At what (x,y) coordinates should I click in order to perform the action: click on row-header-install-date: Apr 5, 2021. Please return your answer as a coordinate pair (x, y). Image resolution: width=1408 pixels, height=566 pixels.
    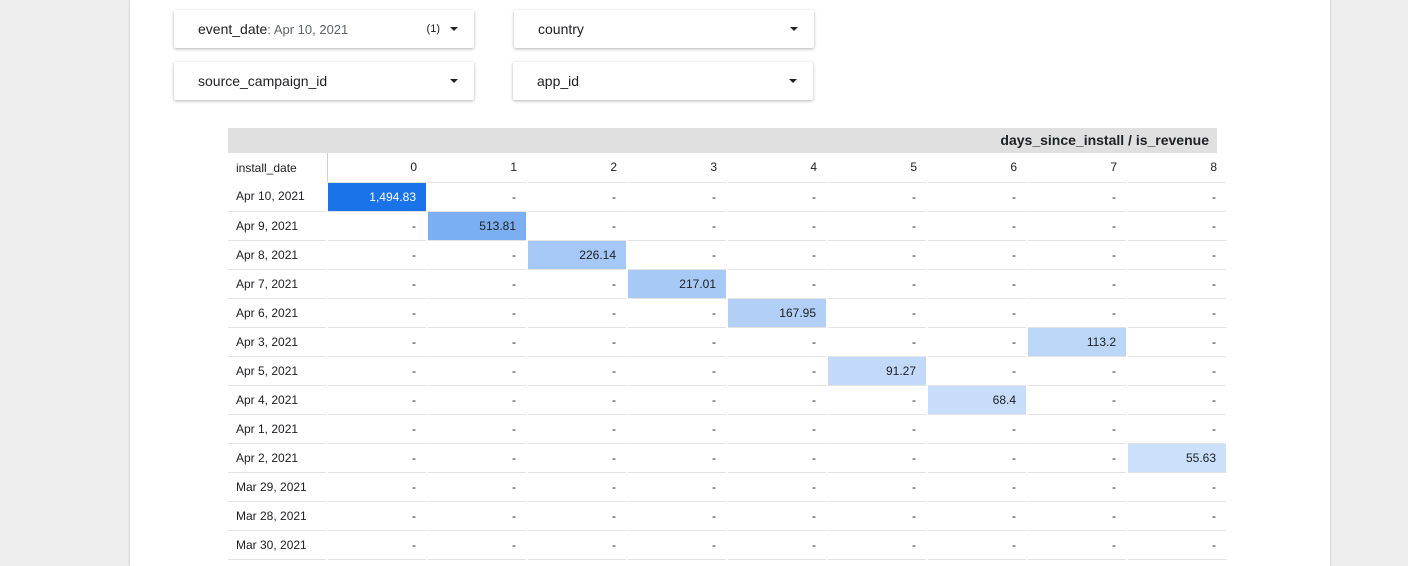
    Looking at the image, I should click on (278, 371).